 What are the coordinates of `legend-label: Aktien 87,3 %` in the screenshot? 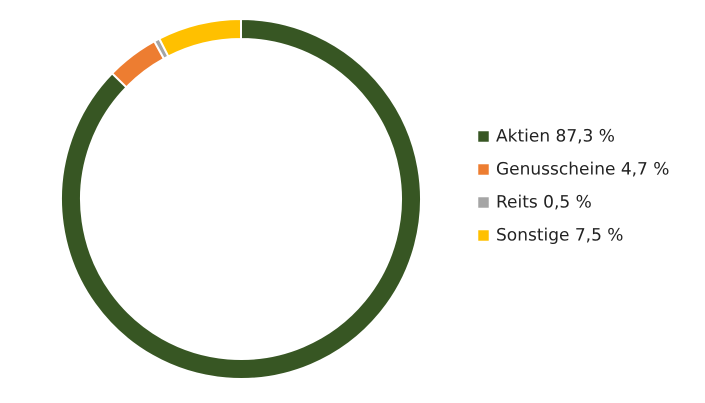 It's located at (555, 136).